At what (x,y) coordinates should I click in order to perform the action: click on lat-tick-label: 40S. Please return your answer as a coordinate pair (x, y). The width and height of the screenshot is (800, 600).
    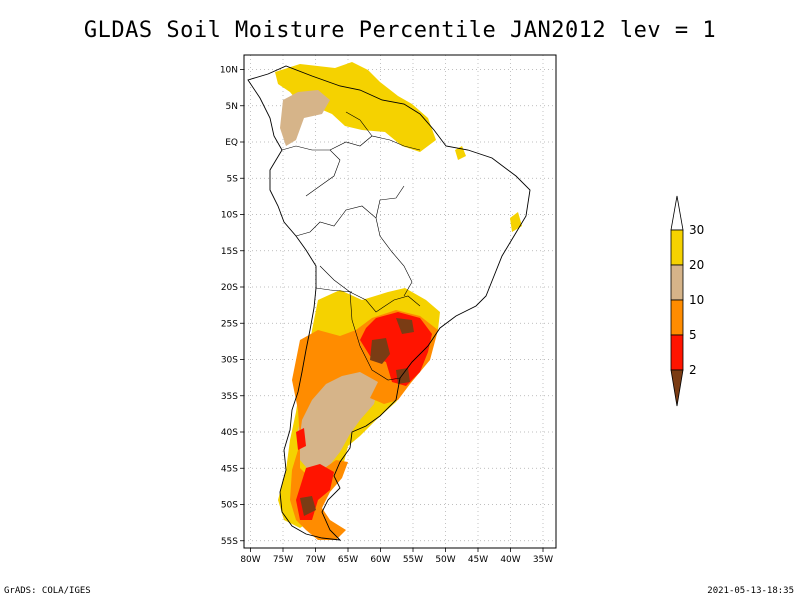
    Looking at the image, I should click on (229, 433).